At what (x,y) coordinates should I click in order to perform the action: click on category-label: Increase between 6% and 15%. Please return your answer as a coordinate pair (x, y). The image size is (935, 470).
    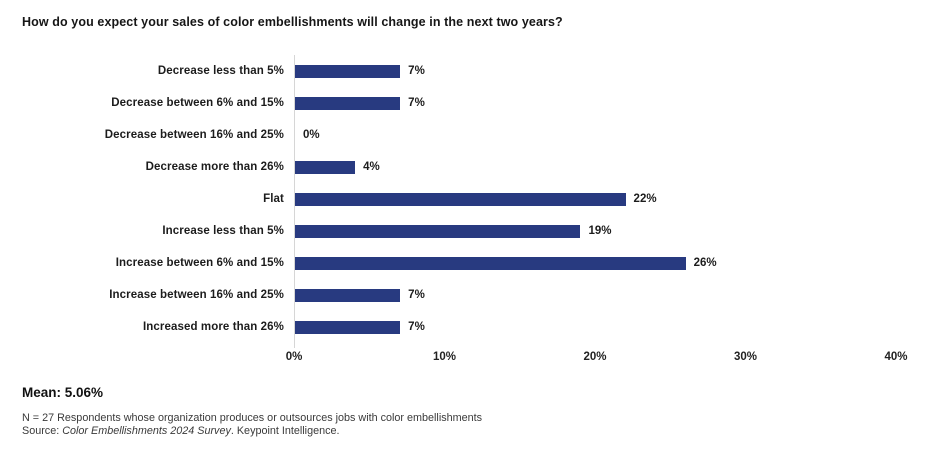
    Looking at the image, I should click on (199, 263).